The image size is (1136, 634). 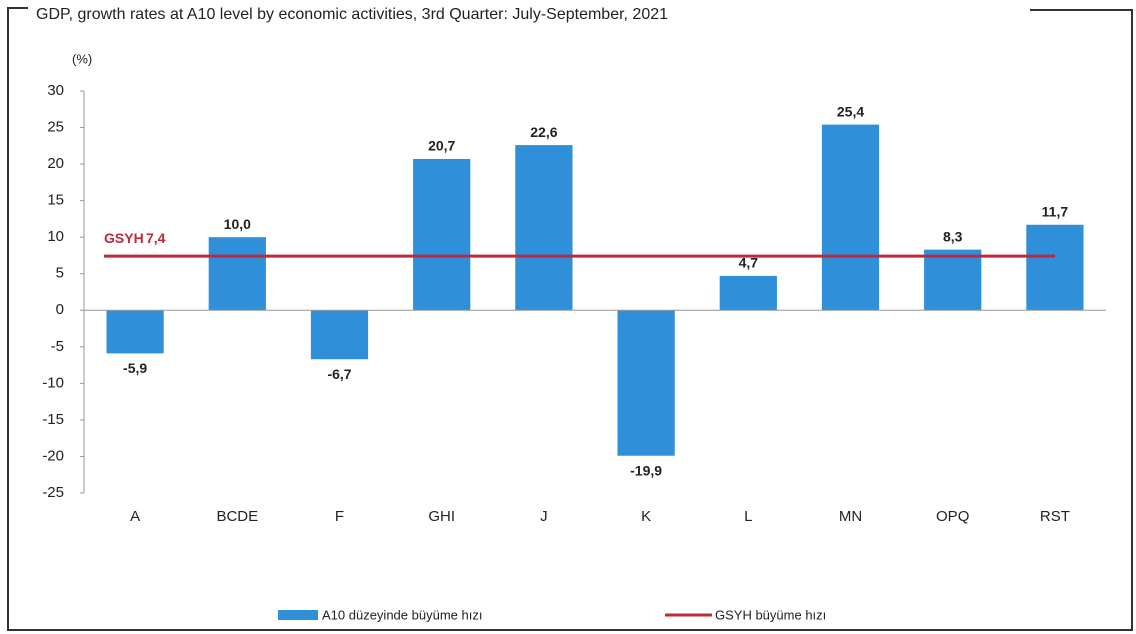 I want to click on x-tick-label: J, so click(x=544, y=516).